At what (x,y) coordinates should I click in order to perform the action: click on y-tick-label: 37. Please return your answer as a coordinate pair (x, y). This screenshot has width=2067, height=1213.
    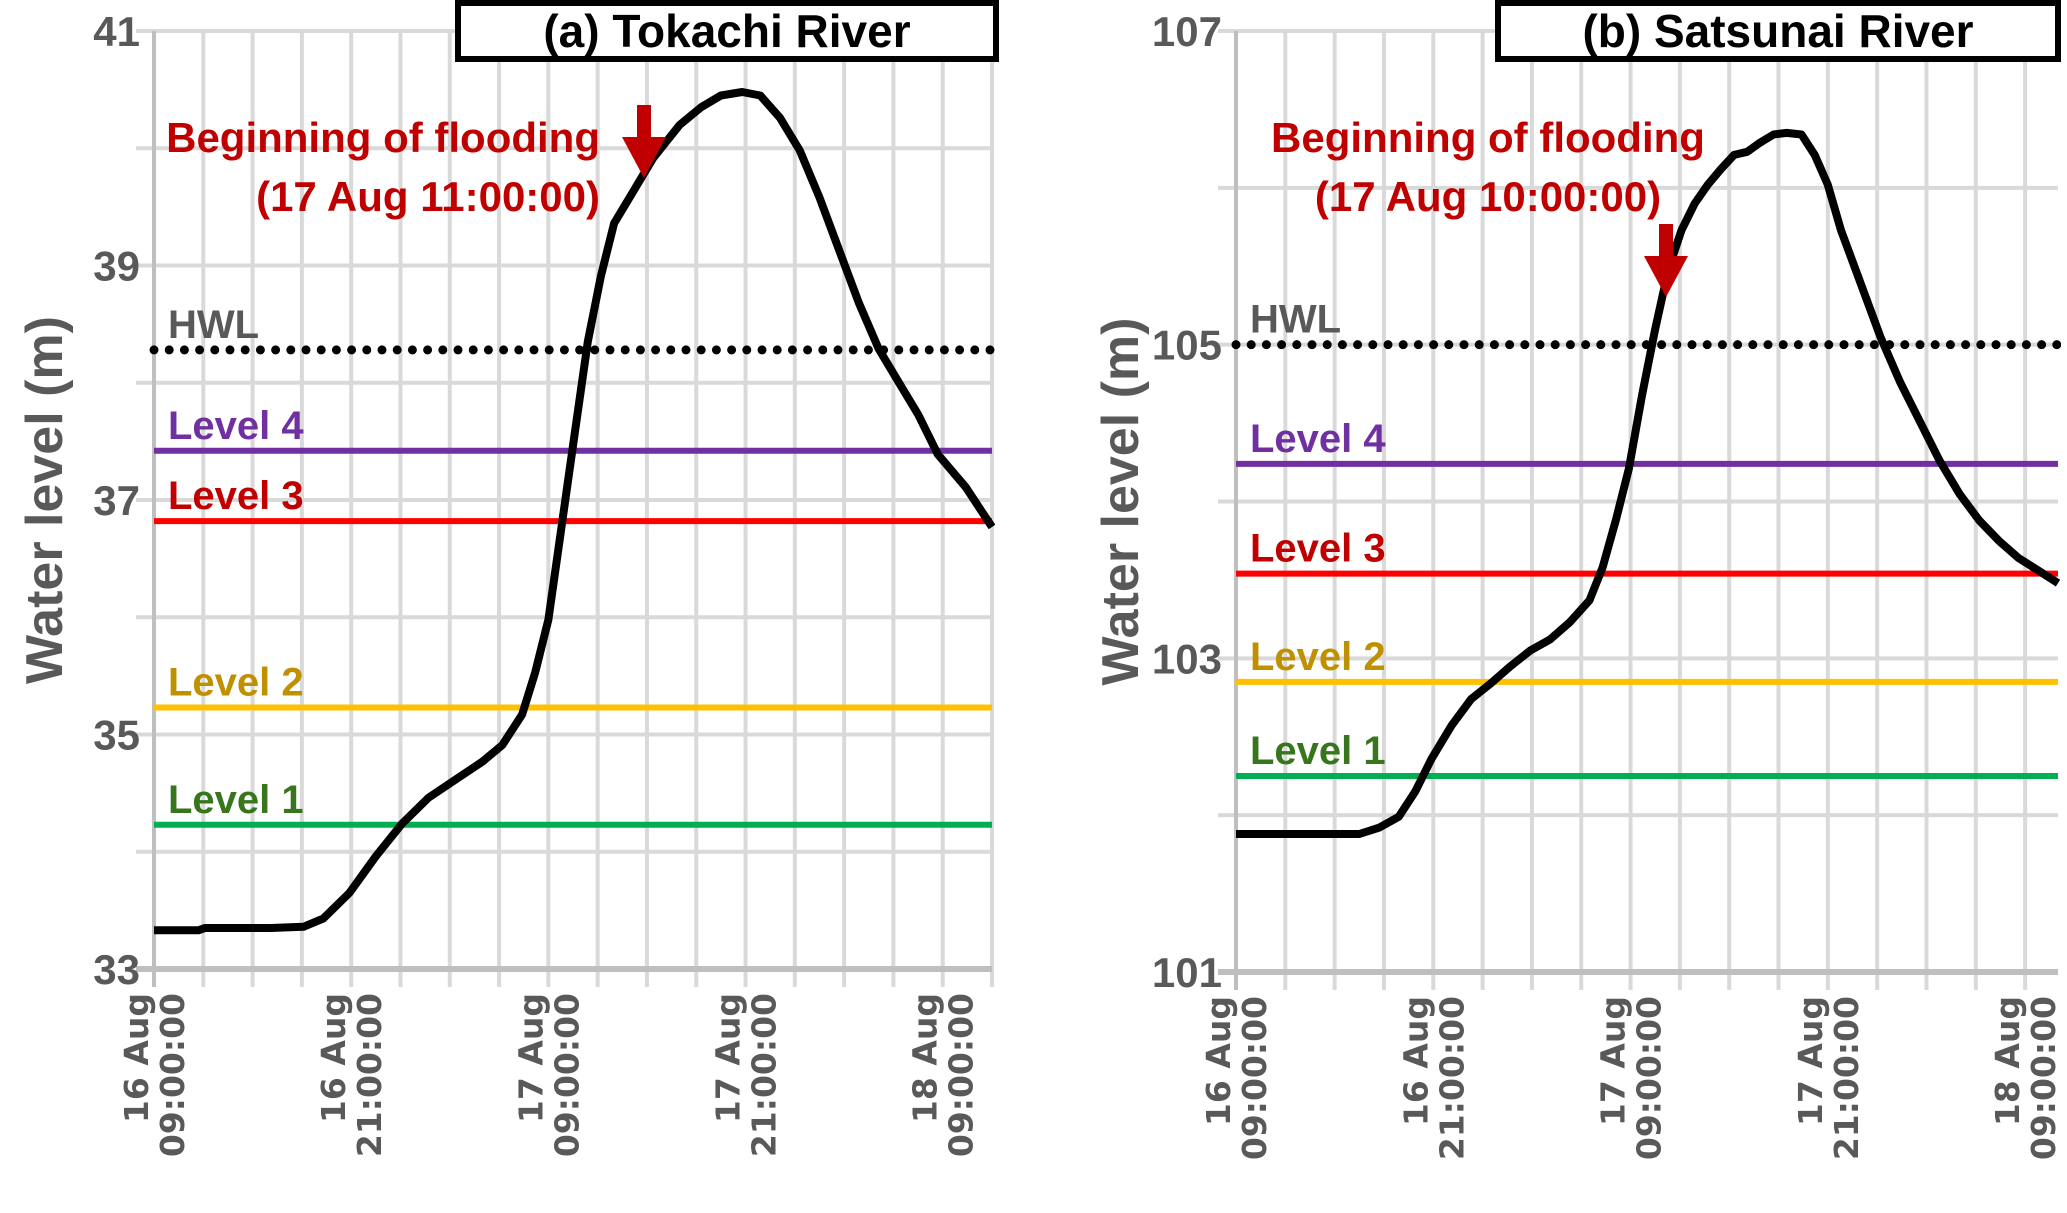
    Looking at the image, I should click on (116, 500).